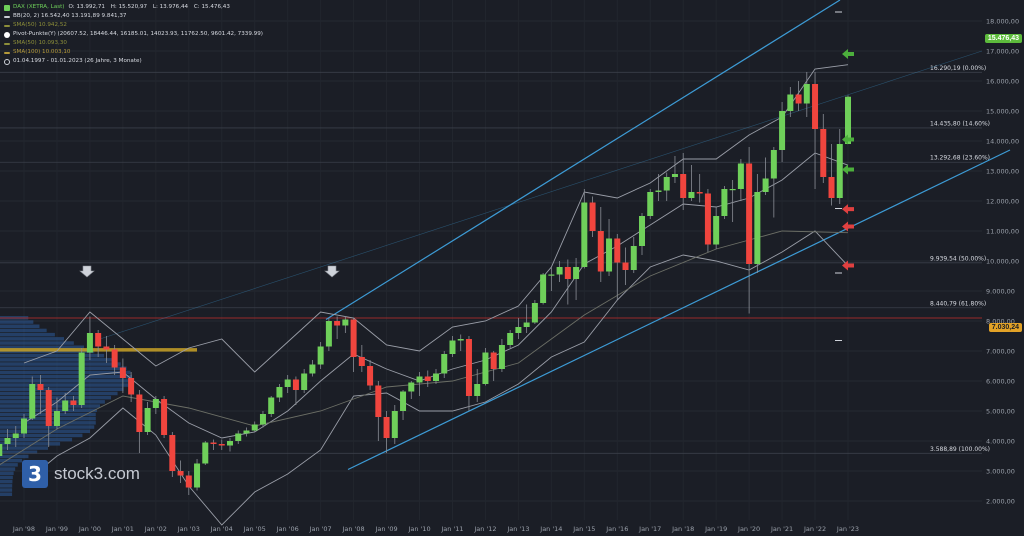 The width and height of the screenshot is (1024, 536). Describe the element at coordinates (958, 303) in the screenshot. I see `fib-label: 8.440,79 (61.80%)` at that location.